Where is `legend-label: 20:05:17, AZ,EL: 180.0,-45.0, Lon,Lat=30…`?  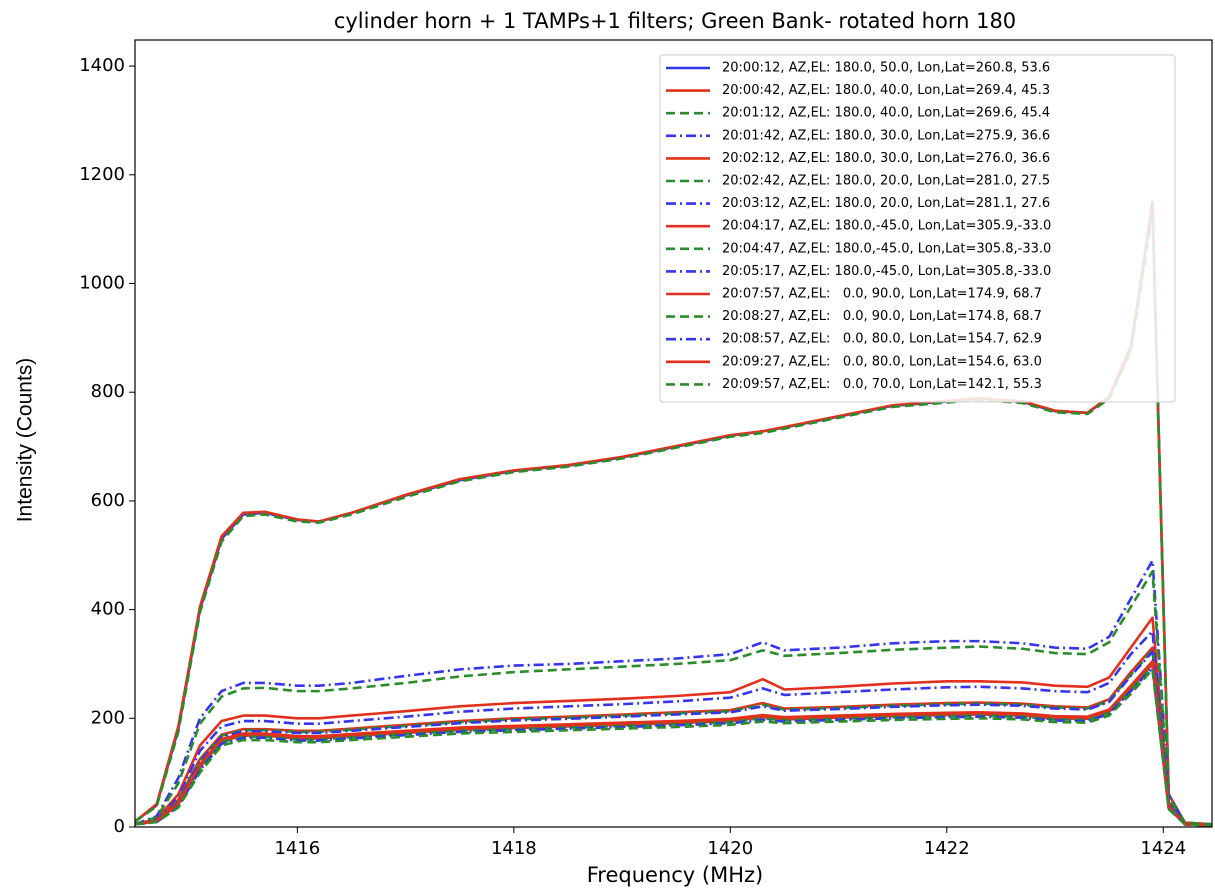 legend-label: 20:05:17, AZ,EL: 180.0,-45.0, Lon,Lat=30… is located at coordinates (886, 271).